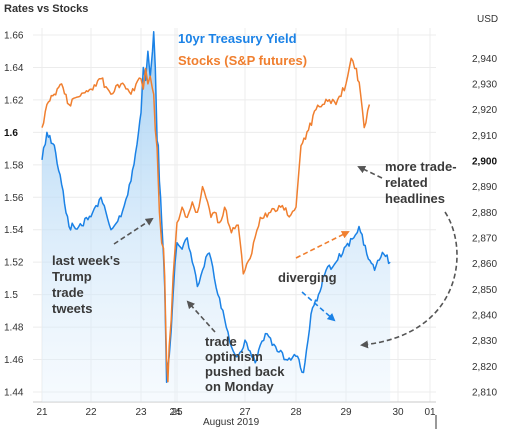 This screenshot has height=431, width=512. What do you see at coordinates (421, 166) in the screenshot?
I see `annotation-line: more trade-` at bounding box center [421, 166].